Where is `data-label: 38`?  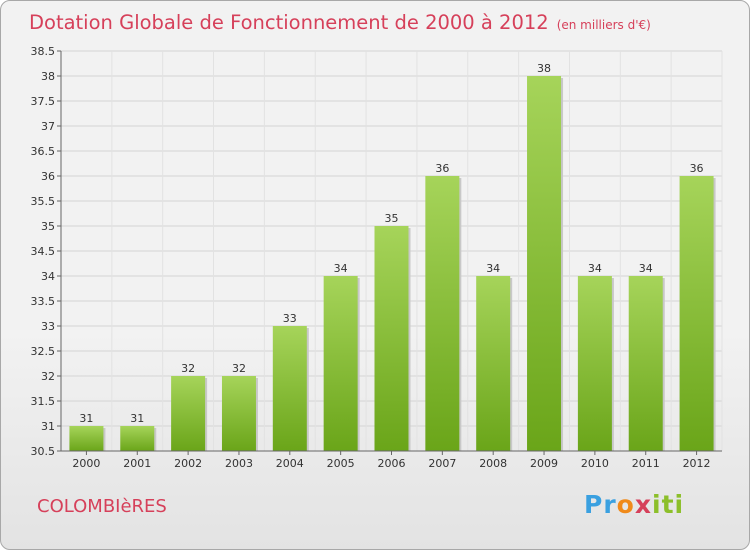
data-label: 38 is located at coordinates (544, 68).